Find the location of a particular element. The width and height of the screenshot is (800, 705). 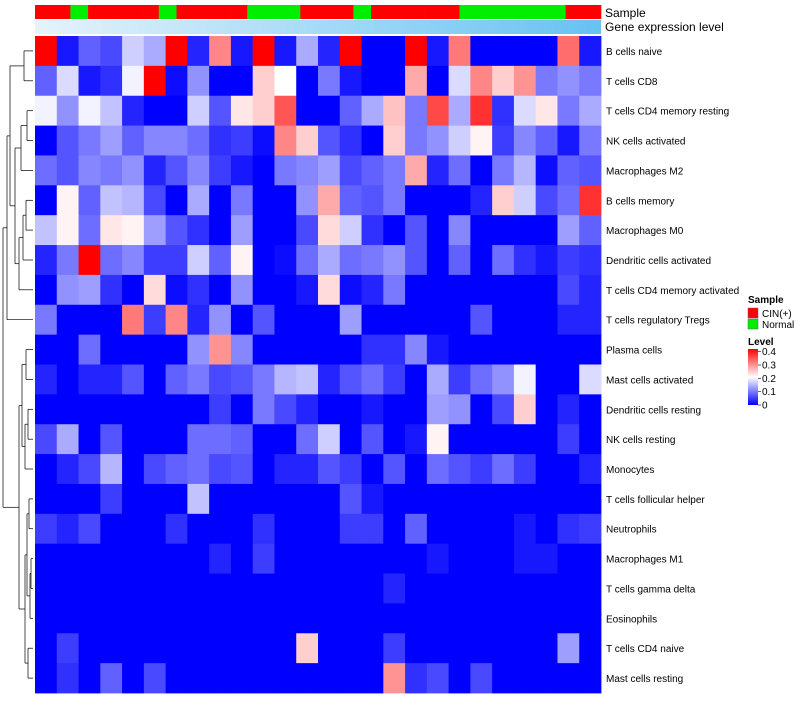

row-label: NK cells activated is located at coordinates (645, 142).